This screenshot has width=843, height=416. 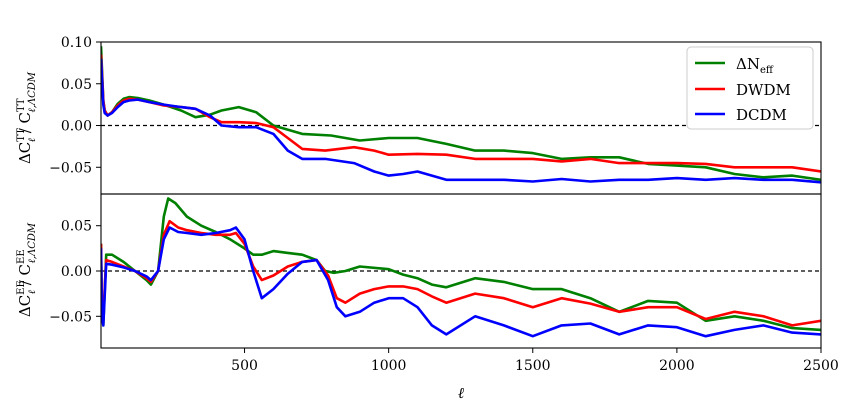 I want to click on top-y-axis-label: ΔCTTℓ / CTTℓ,ΛCDM, so click(x=27, y=117).